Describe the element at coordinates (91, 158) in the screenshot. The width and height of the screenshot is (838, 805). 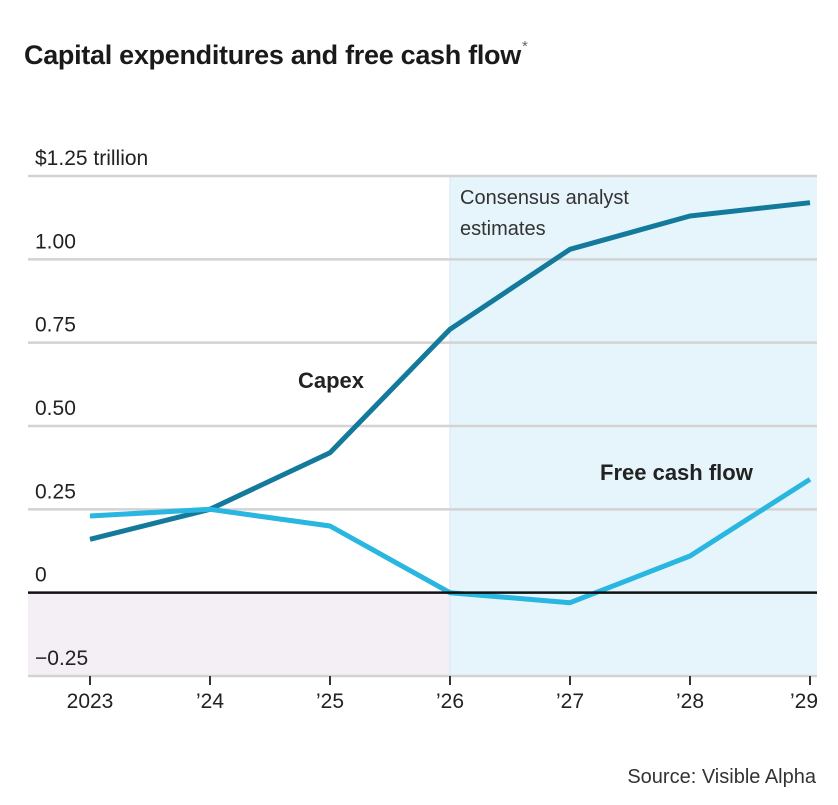
I see `y-tick-label-6: $1.25 trillion` at that location.